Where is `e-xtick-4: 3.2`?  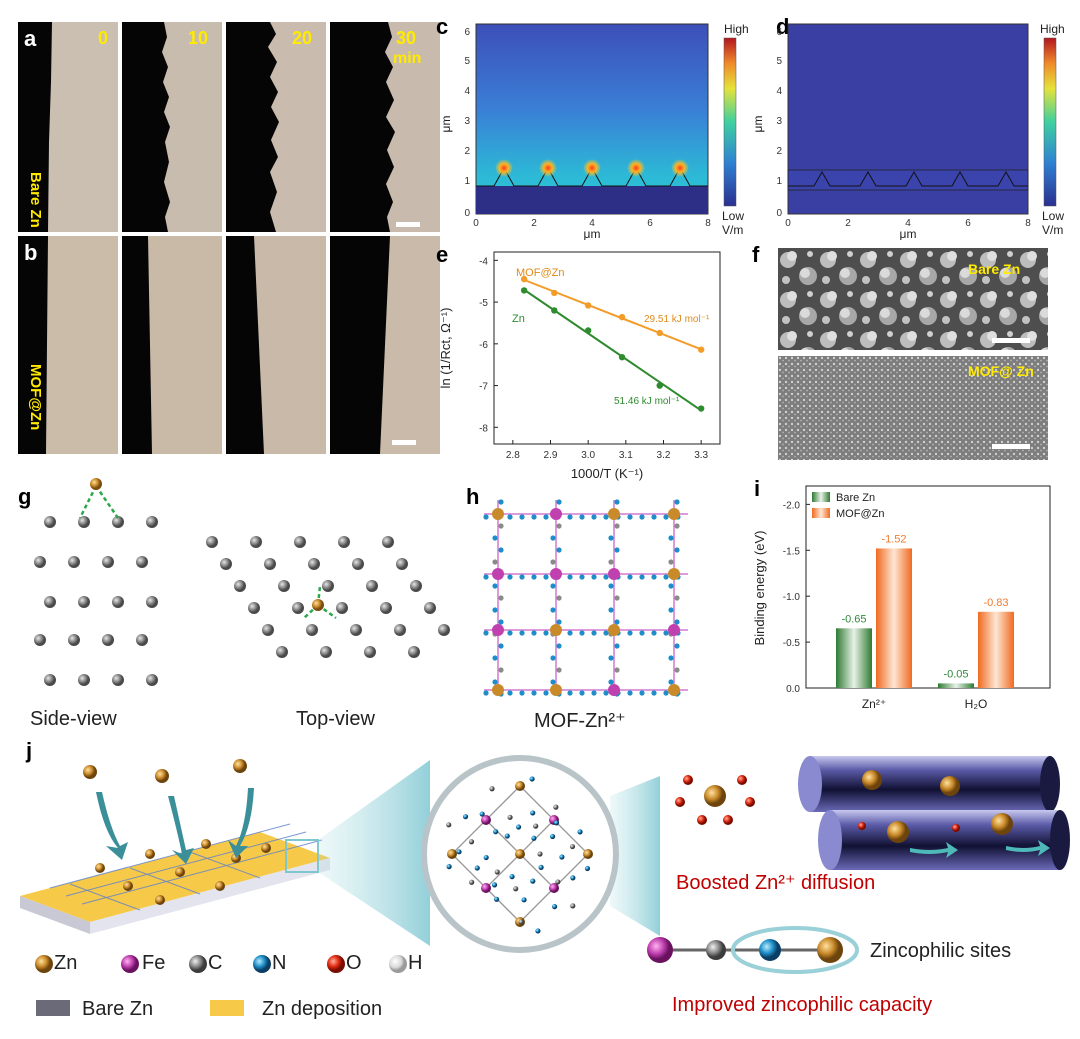 e-xtick-4: 3.2 is located at coordinates (664, 455).